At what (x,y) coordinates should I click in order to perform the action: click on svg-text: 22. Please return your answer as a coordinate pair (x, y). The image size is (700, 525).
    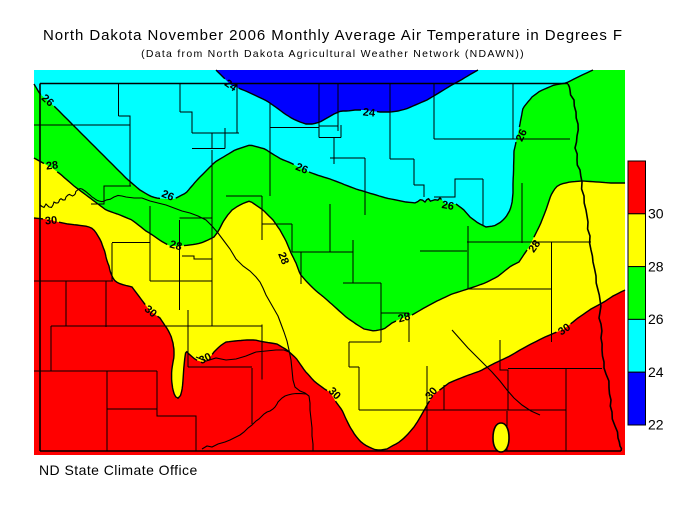
    Looking at the image, I should click on (656, 425).